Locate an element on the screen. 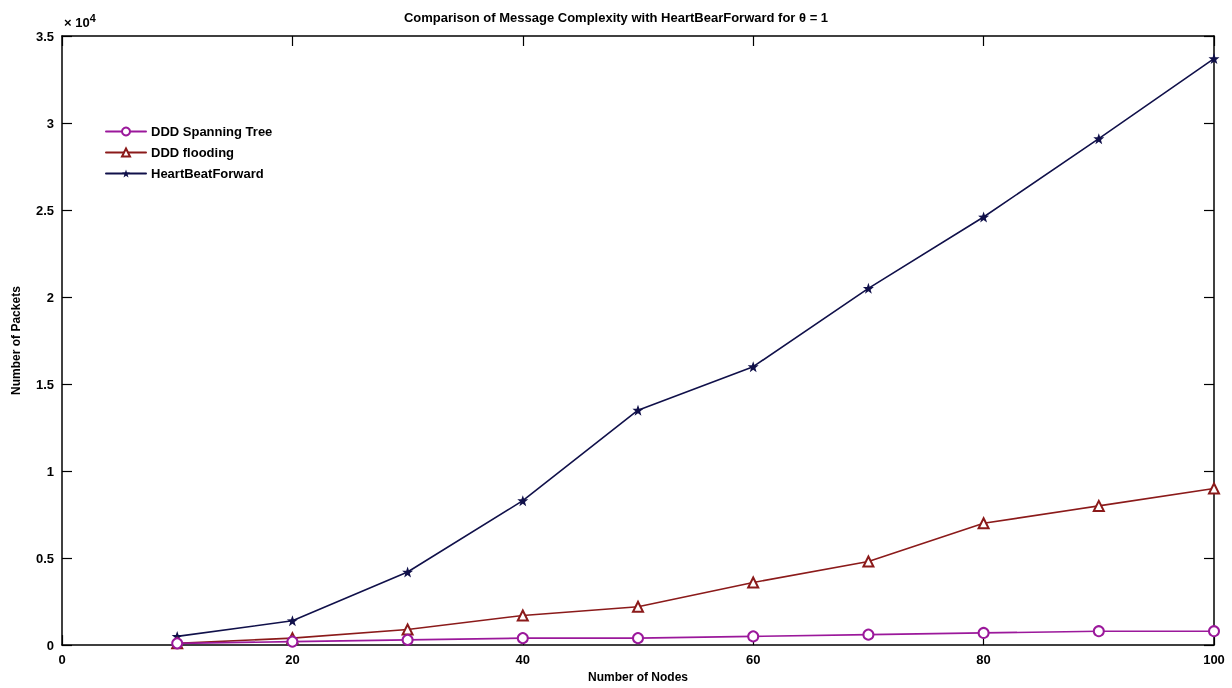 The image size is (1232, 688). text: × 10$^{4}$ is located at coordinates (80, 21).